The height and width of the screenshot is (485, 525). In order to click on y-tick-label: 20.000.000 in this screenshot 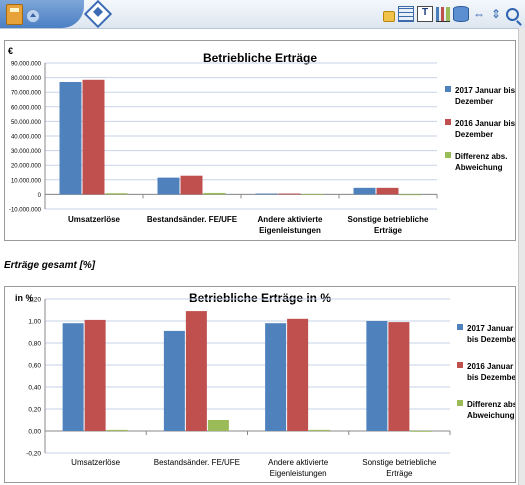, I will do `click(26, 167)`.